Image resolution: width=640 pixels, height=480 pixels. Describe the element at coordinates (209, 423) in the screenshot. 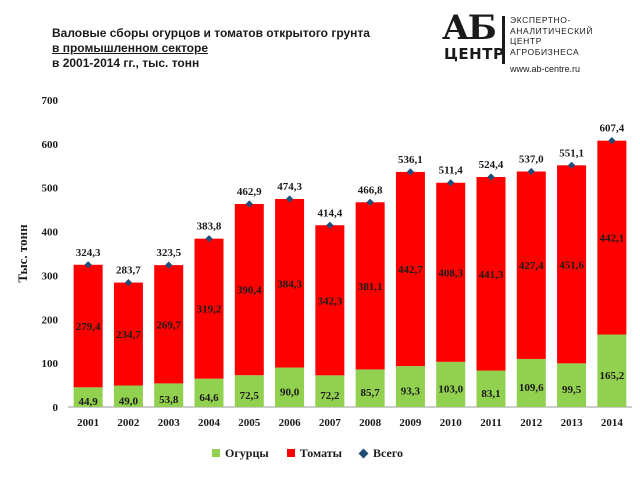

I see `x-tick-label: 2004` at that location.